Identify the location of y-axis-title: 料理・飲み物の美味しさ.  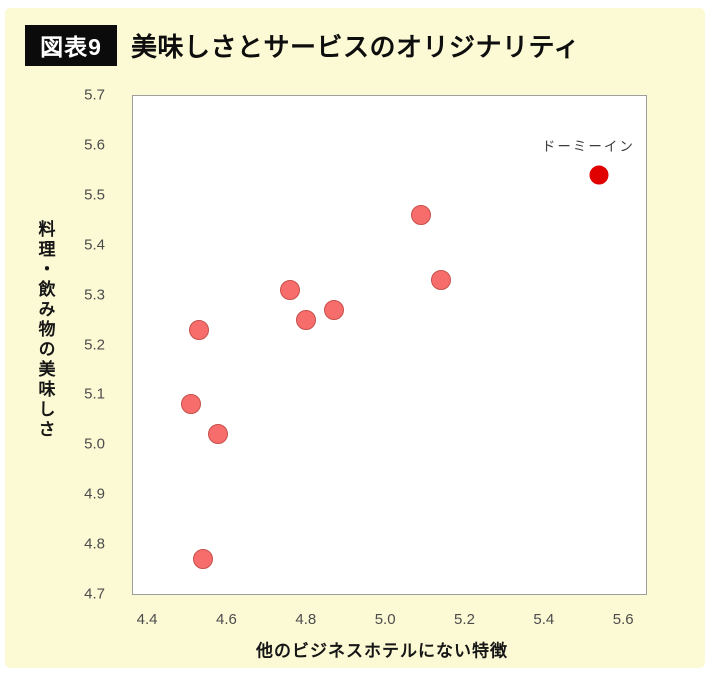
(45, 330).